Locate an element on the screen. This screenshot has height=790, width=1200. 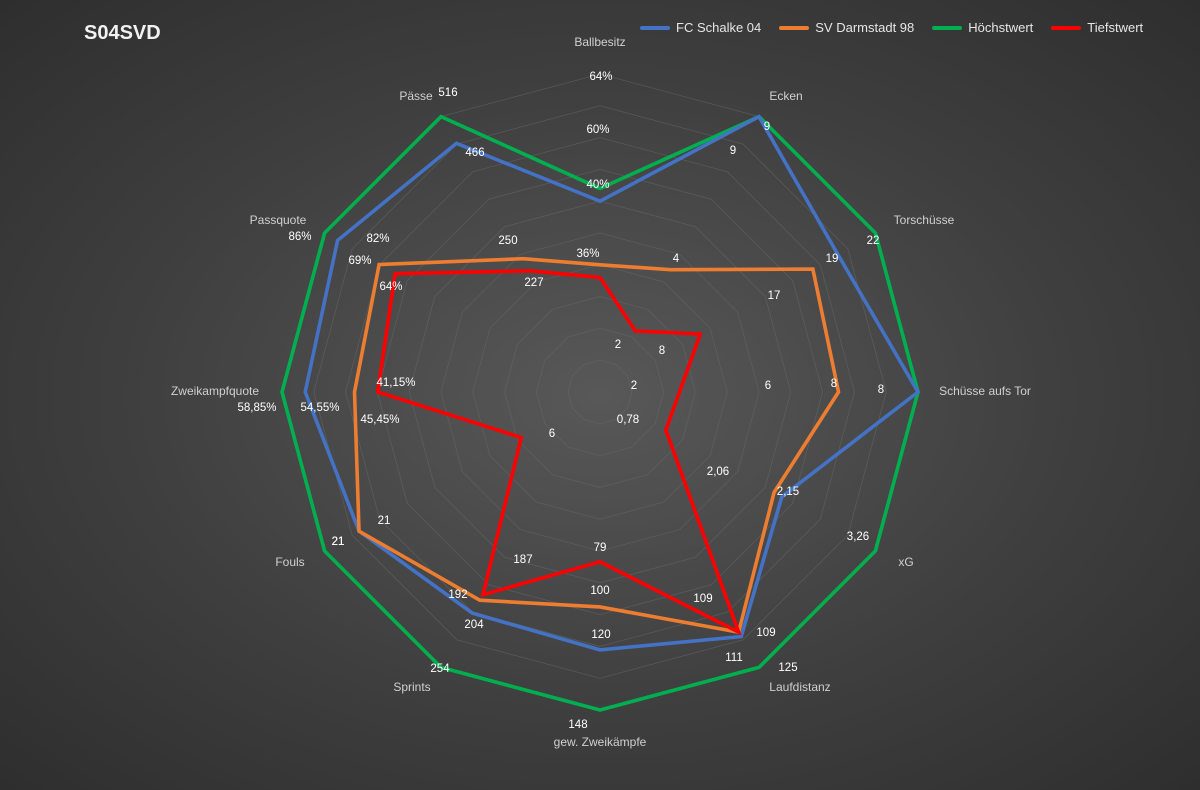
data-label: 40% is located at coordinates (597, 185).